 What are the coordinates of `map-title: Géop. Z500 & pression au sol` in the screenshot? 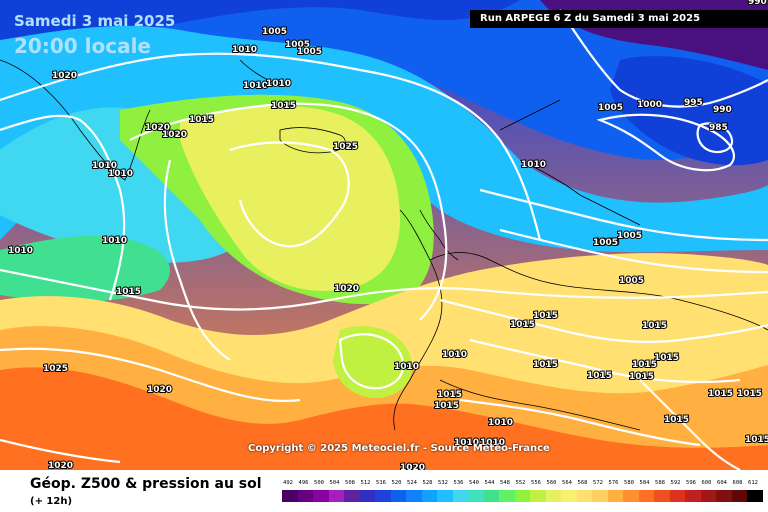 It's located at (146, 484).